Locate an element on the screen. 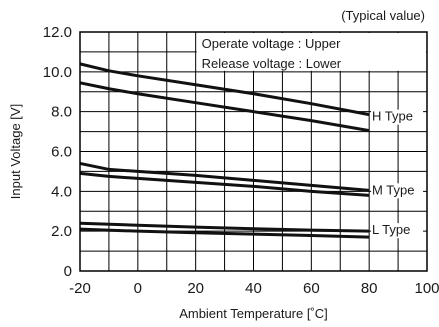  y-tick-label: 4.0 is located at coordinates (61, 191).